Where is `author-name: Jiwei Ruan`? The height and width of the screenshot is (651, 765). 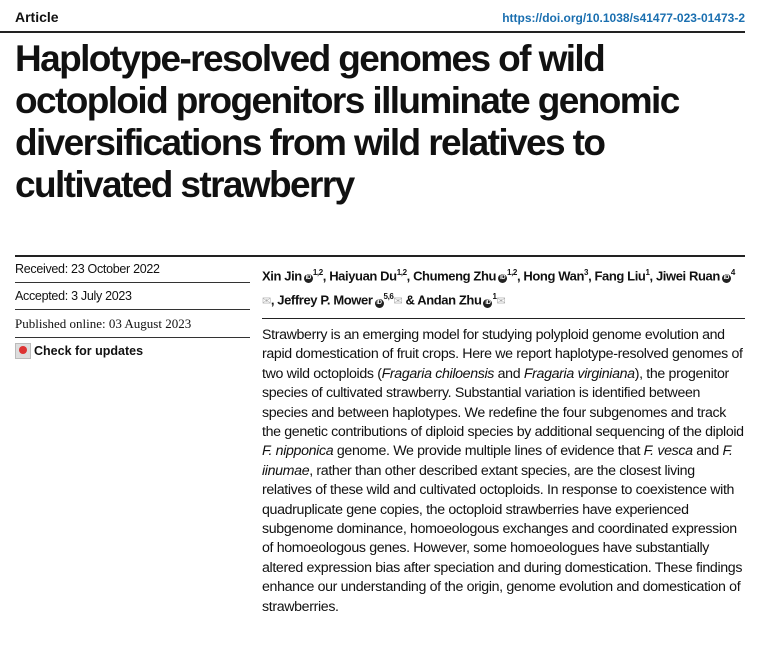 author-name: Jiwei Ruan is located at coordinates (687, 276).